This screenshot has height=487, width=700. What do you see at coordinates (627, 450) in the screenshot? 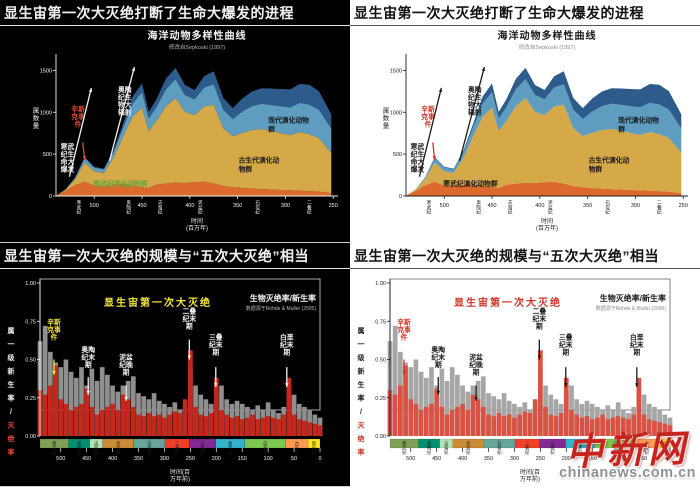
I see `watermark-logo: 中新网` at bounding box center [627, 450].